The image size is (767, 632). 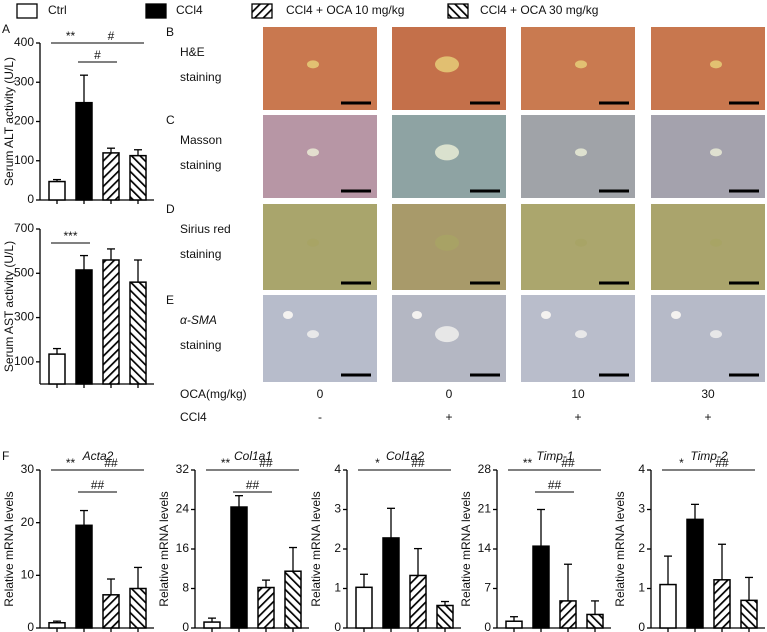 What do you see at coordinates (70, 236) in the screenshot?
I see `significance-label: ***` at bounding box center [70, 236].